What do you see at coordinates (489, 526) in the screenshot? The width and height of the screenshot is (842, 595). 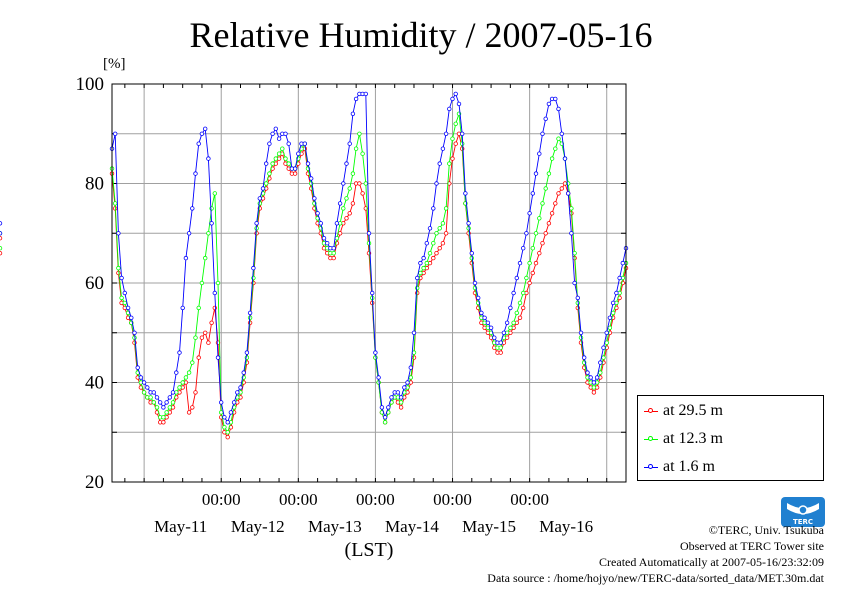 I see `x-date-label: May-15` at bounding box center [489, 526].